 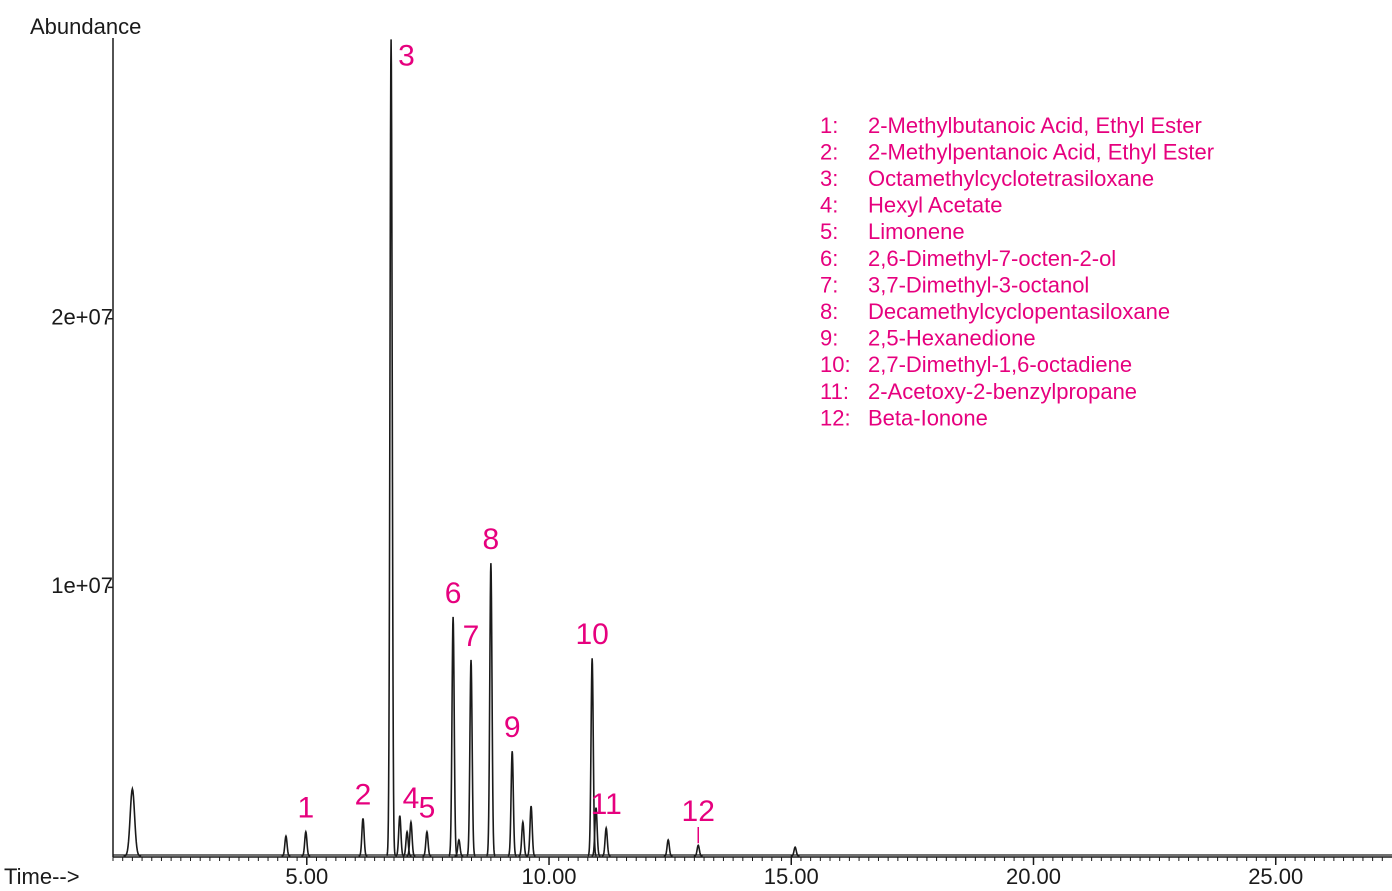 I want to click on legend-number: 2:, so click(x=829, y=151).